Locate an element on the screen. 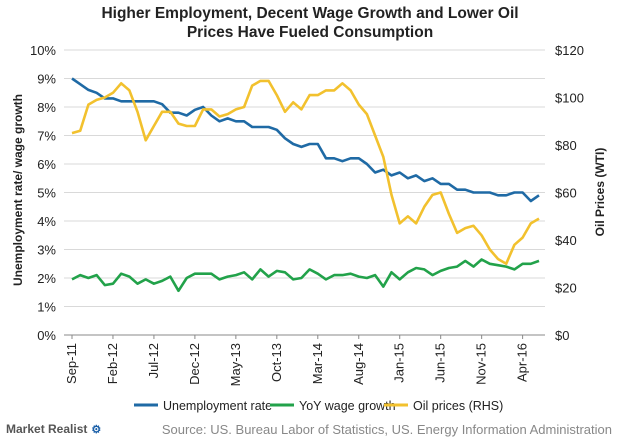 The image size is (620, 443). chart-title-line-2: Prices Have Fueled Consumption is located at coordinates (310, 32).